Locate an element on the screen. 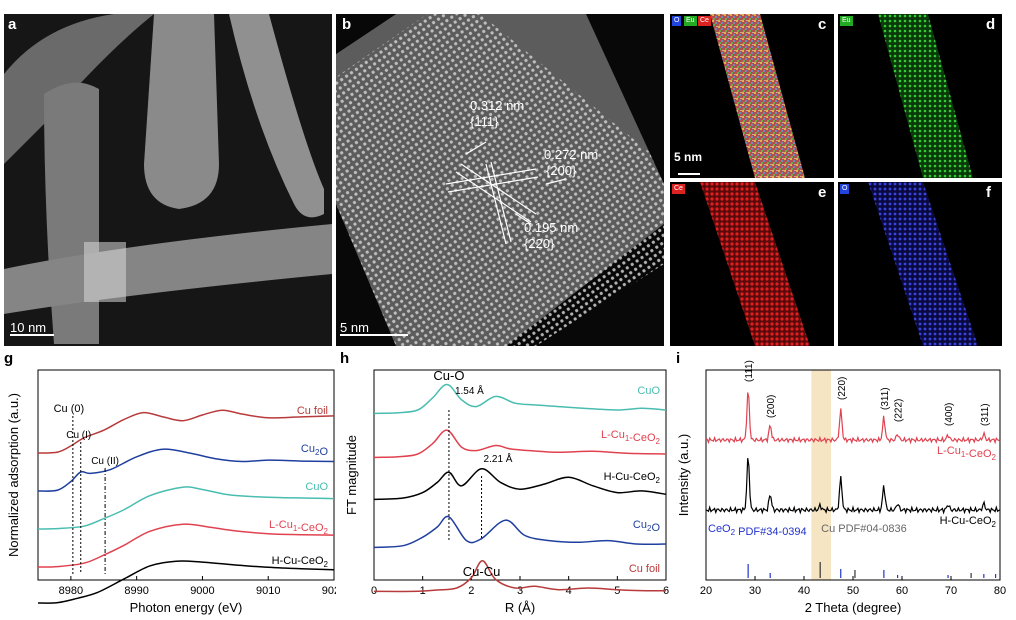  eds-overlay-map is located at coordinates (741, 96).